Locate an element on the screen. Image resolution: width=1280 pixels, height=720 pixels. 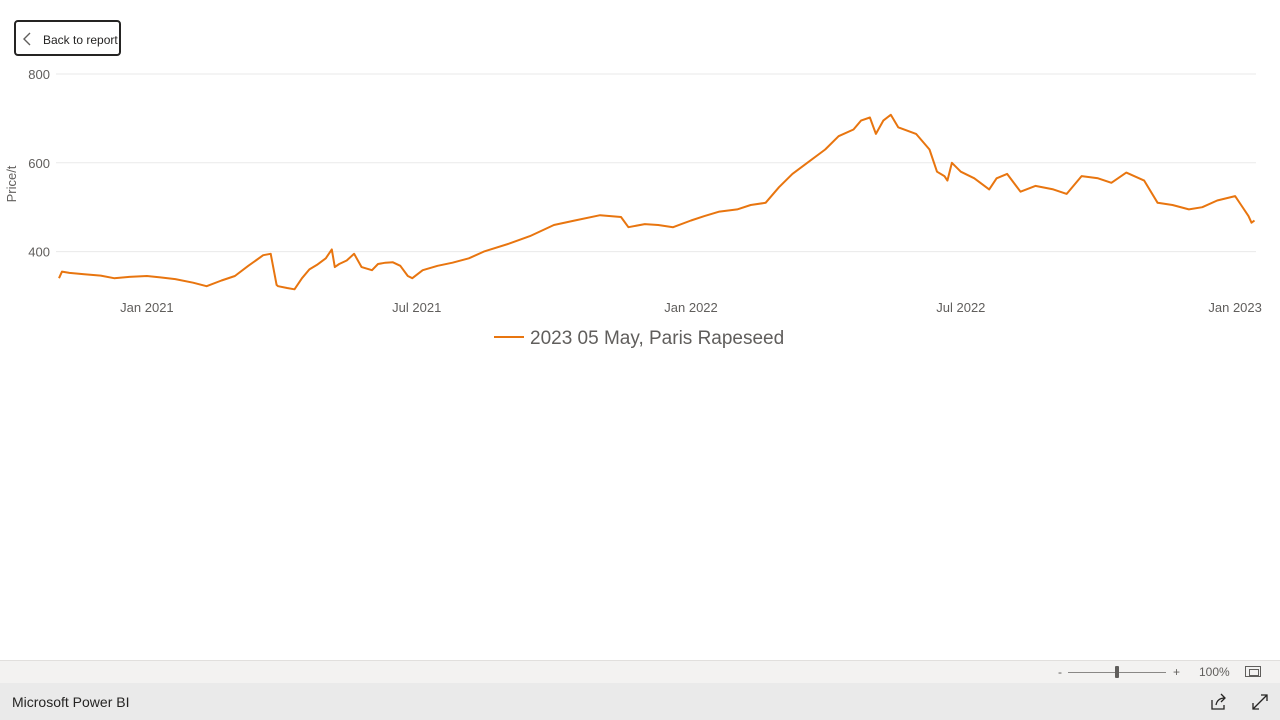
fit-to-page-icon is located at coordinates (1253, 671).